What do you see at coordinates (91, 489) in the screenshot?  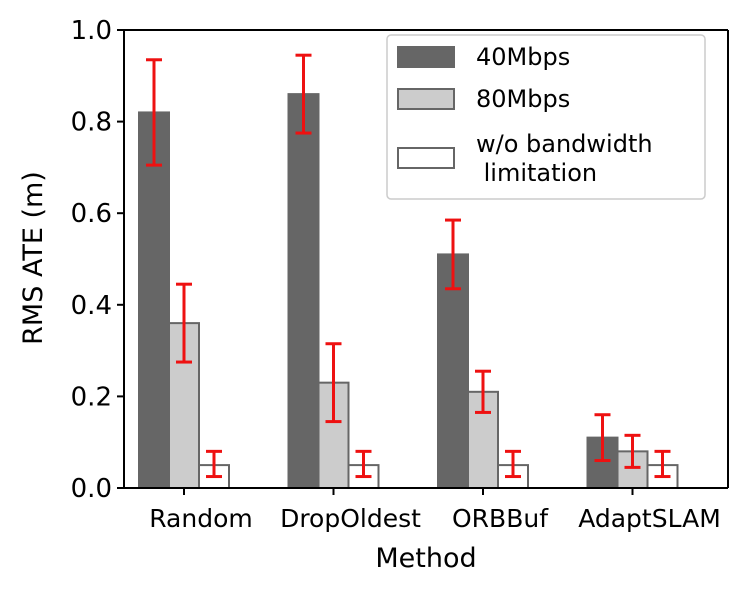 I see `y-tick-label: 0.0` at bounding box center [91, 489].